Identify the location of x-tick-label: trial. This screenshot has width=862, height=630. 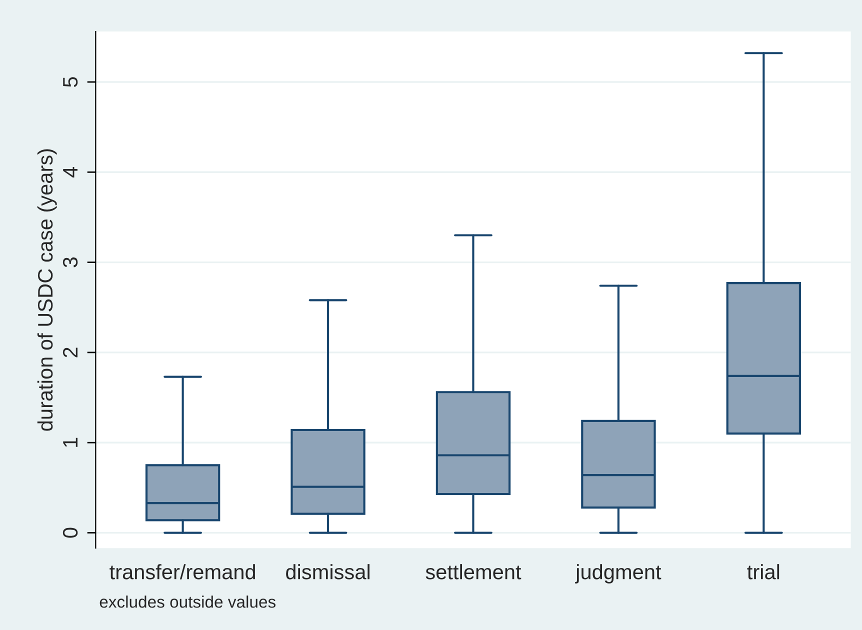
(763, 572).